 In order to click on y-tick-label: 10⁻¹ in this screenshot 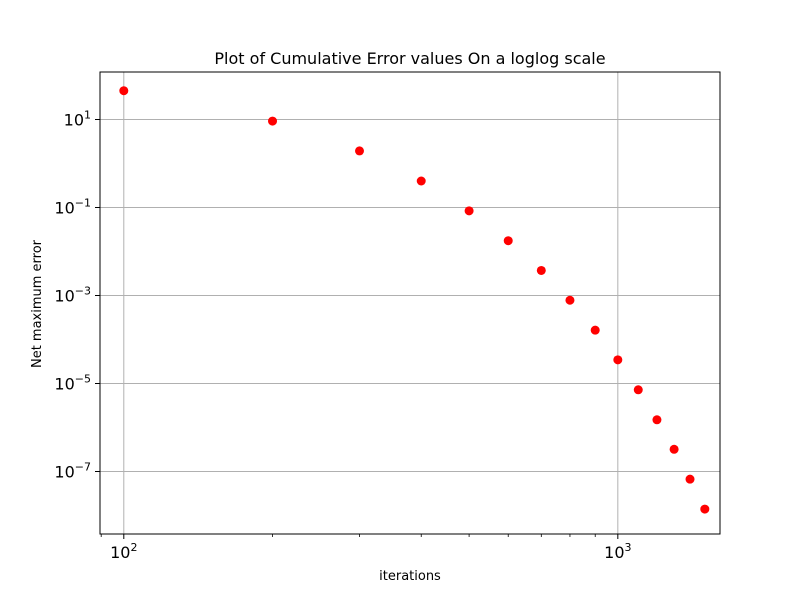, I will do `click(72, 206)`.